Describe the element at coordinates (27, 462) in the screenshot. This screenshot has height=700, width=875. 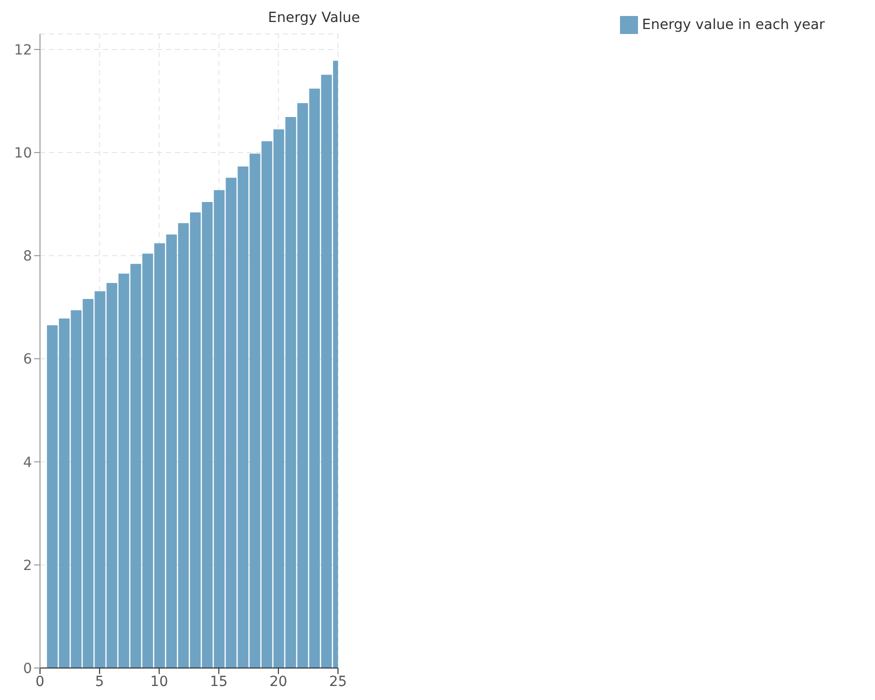
I see `y-tick-label: 4` at that location.